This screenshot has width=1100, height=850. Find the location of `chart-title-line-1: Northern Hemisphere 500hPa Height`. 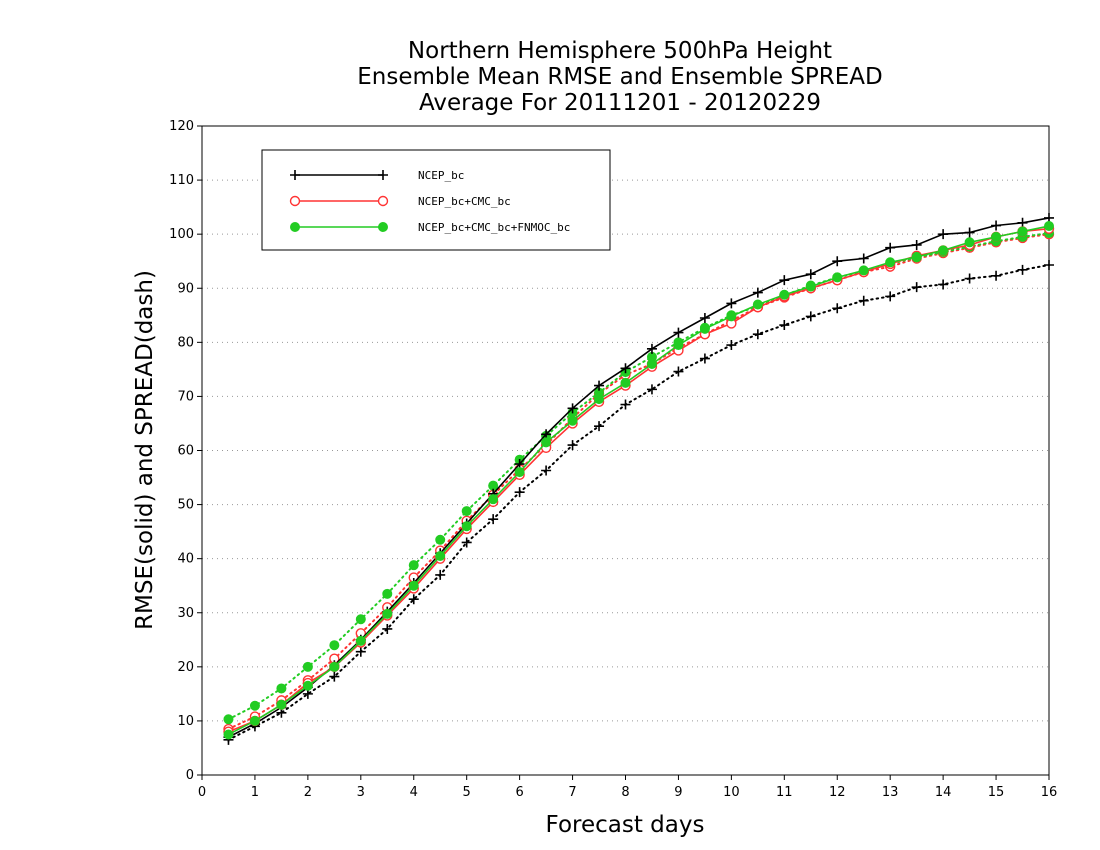

chart-title-line-1: Northern Hemisphere 500hPa Height is located at coordinates (620, 51).